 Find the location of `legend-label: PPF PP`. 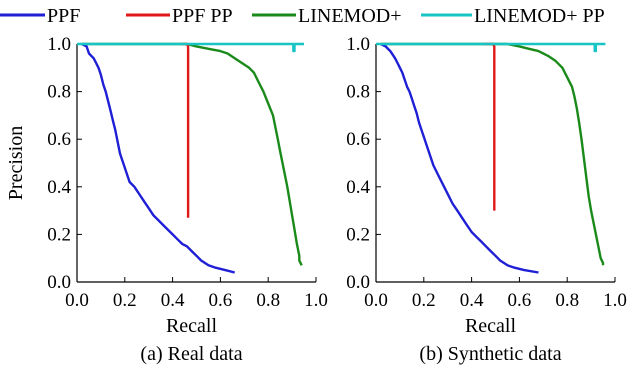

legend-label: PPF PP is located at coordinates (202, 16).